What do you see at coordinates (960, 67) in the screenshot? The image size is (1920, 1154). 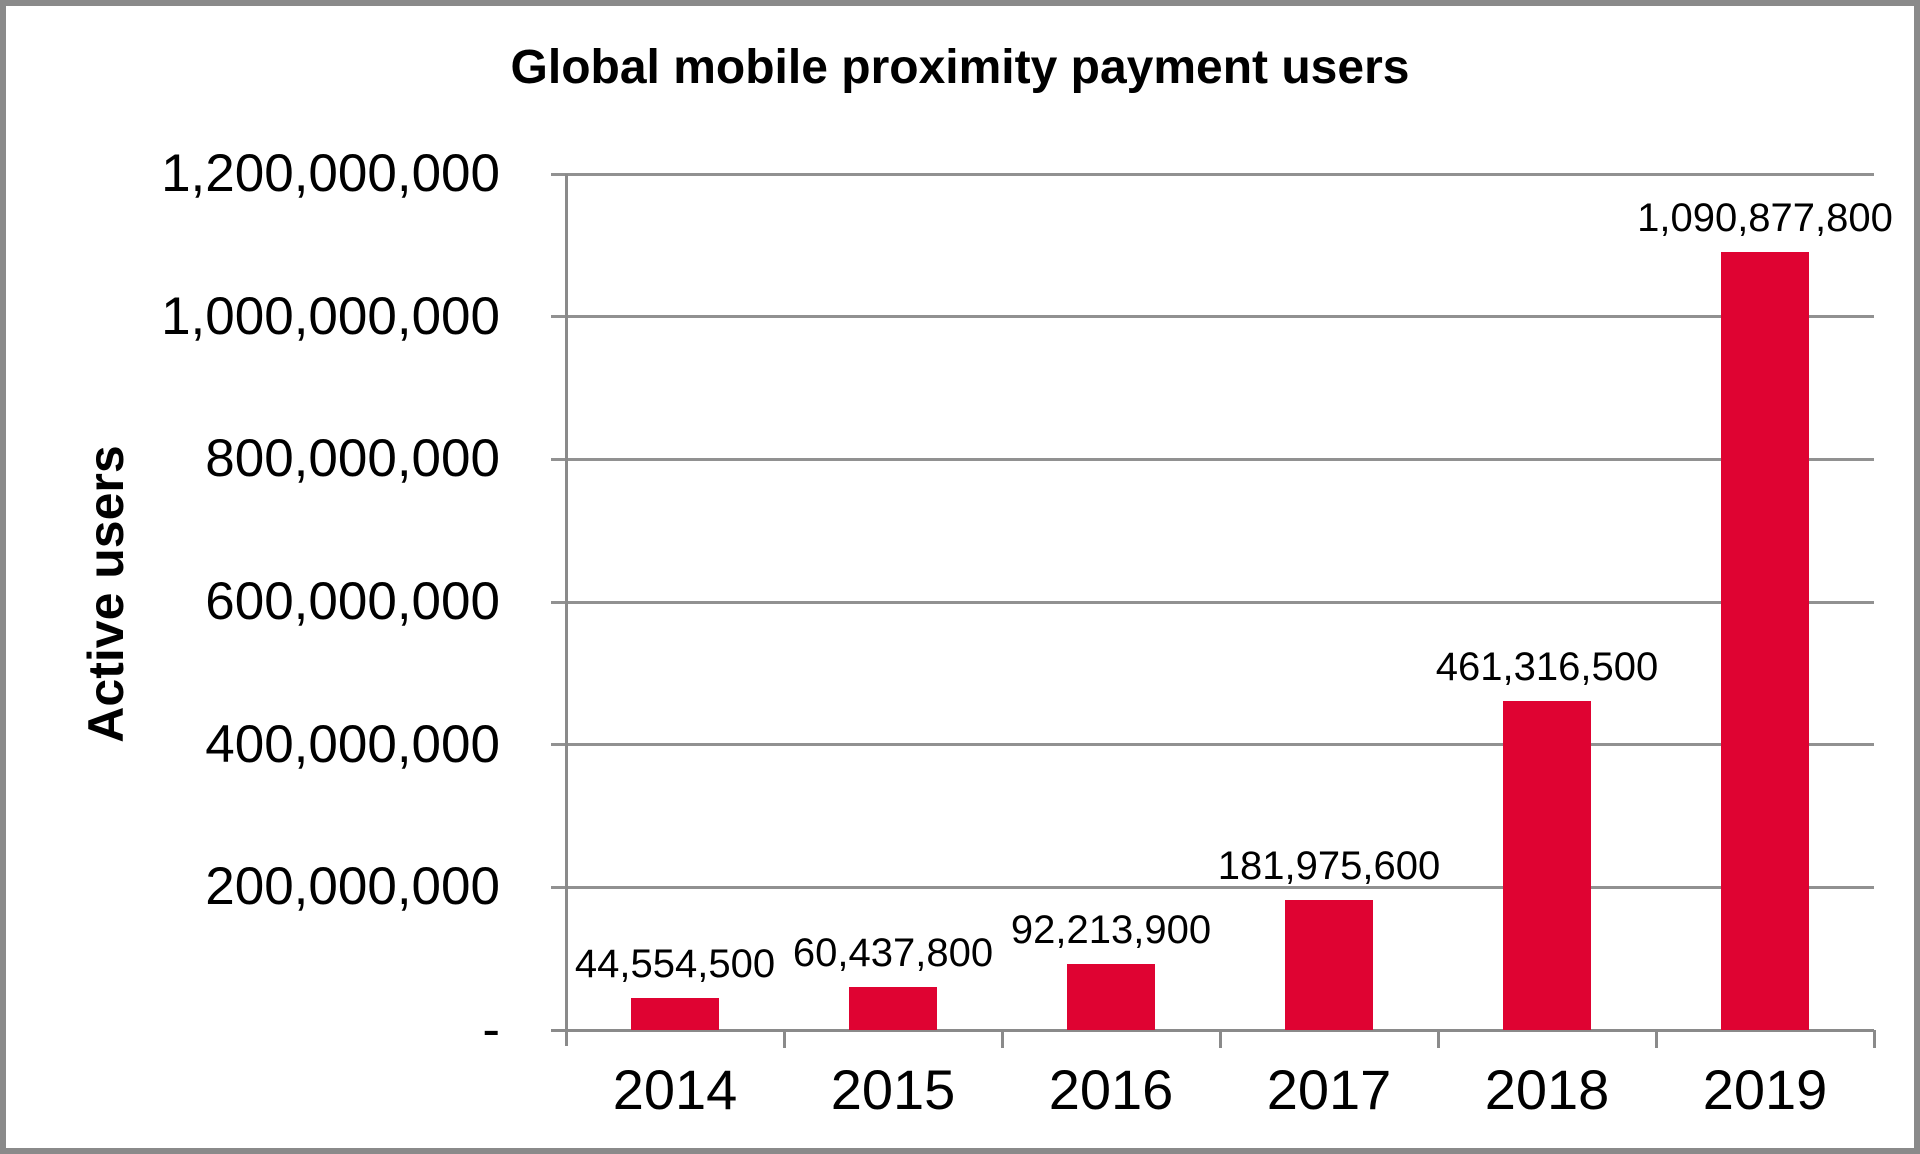 I see `chart-title: Global mobile proximity payment users` at bounding box center [960, 67].